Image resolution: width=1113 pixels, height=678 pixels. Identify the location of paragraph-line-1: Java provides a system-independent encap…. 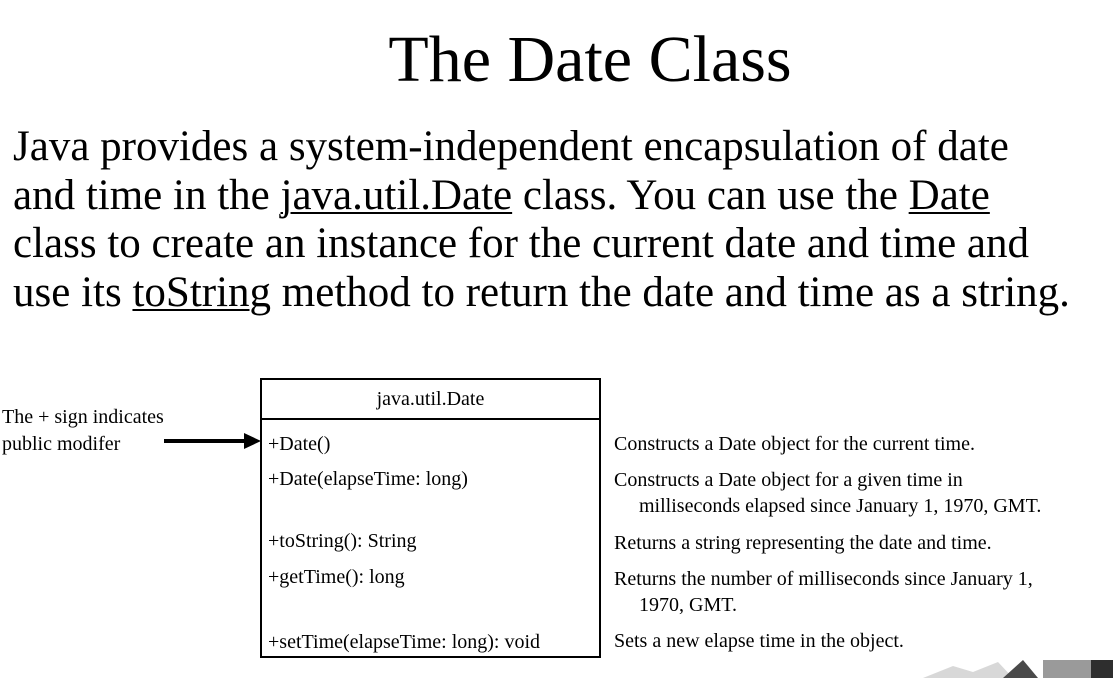
(511, 146).